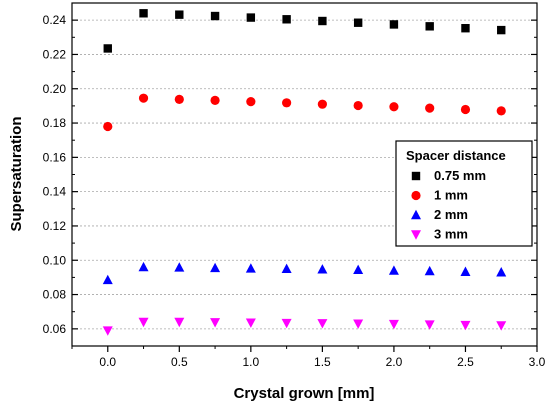 This screenshot has width=550, height=413. I want to click on y-tick-label: 0.12, so click(55, 226).